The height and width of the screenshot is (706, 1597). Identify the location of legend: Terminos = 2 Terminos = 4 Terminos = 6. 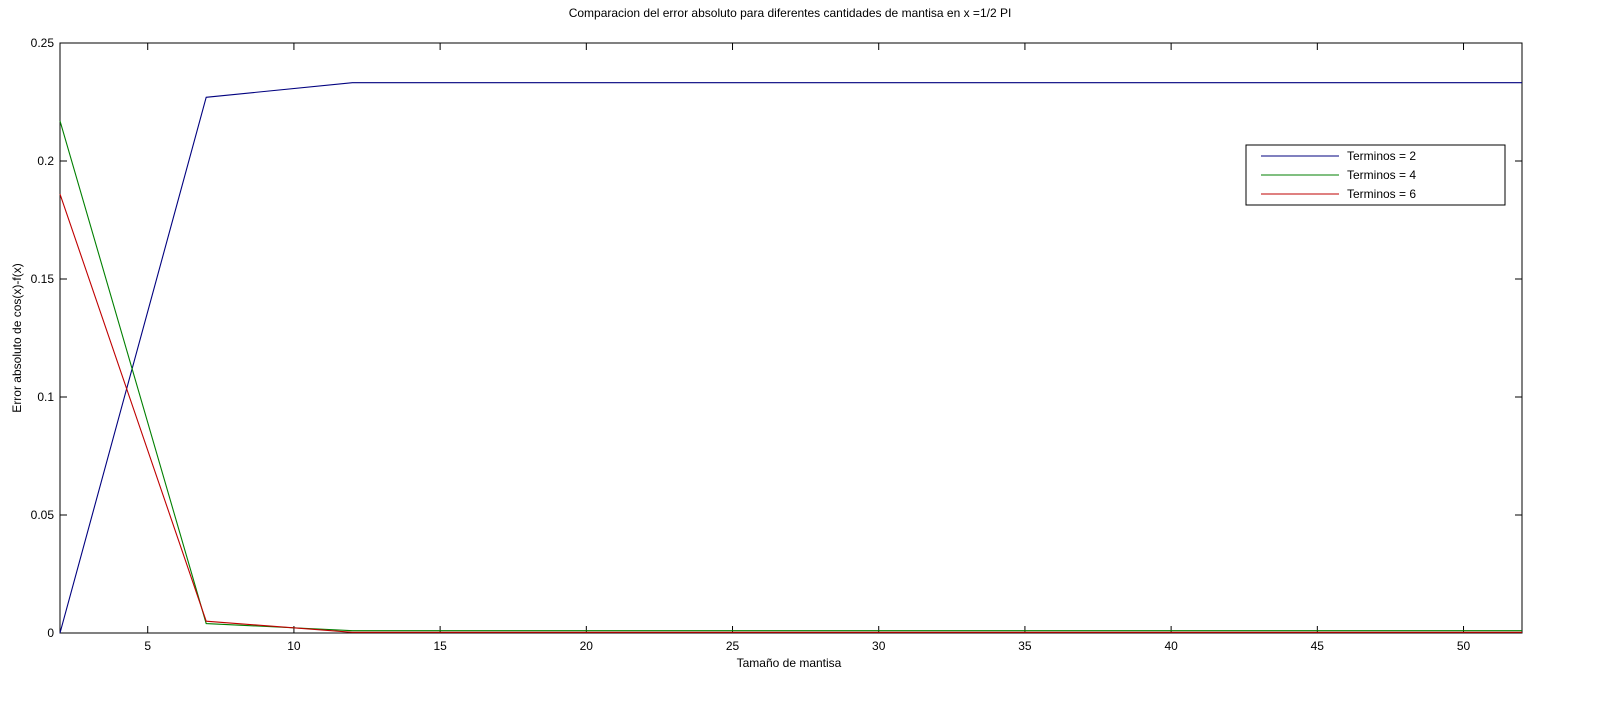
(1375, 175).